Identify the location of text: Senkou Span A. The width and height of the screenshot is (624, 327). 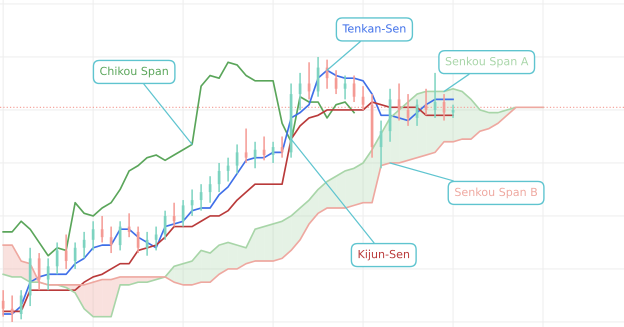
(487, 62).